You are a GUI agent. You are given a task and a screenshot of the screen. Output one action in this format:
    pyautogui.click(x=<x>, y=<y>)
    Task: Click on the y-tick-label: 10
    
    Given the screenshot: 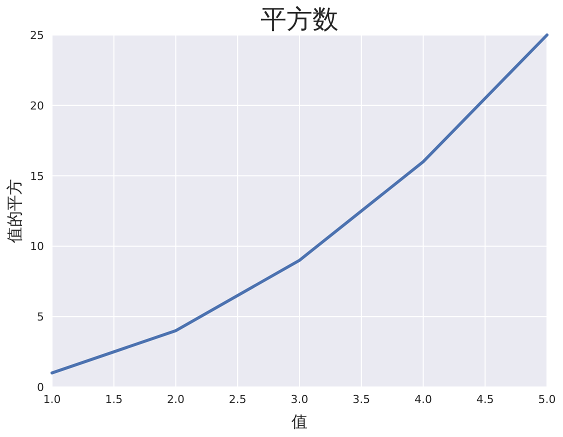 What is the action you would take?
    pyautogui.click(x=37, y=247)
    